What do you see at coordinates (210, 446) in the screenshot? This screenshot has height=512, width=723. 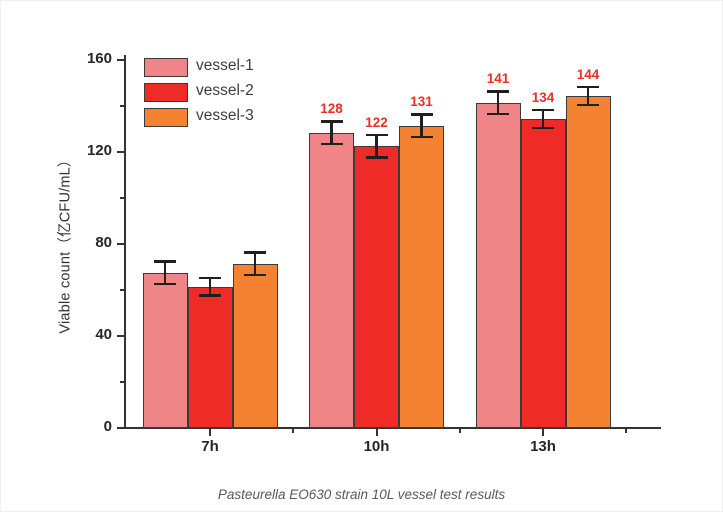 I see `x-tick-label: 7h` at bounding box center [210, 446].